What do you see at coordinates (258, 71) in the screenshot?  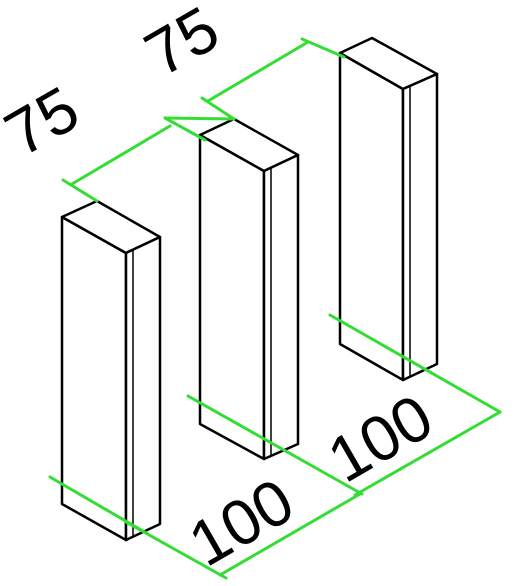 I see `dim-top-2-line` at bounding box center [258, 71].